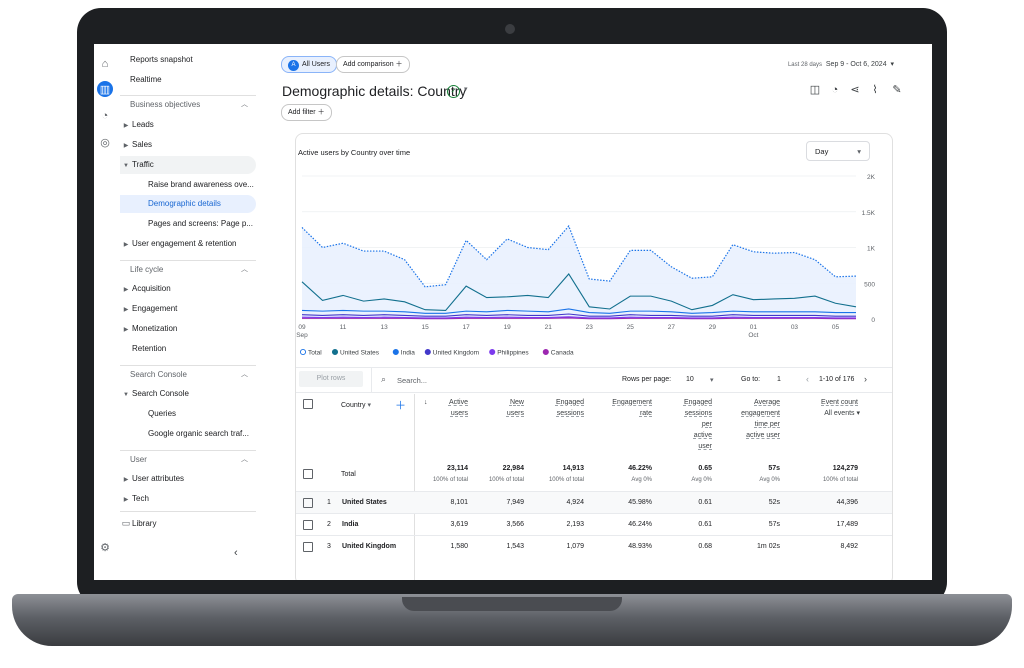 Image resolution: width=1024 pixels, height=668 pixels. What do you see at coordinates (364, 502) in the screenshot?
I see `row-country: United States` at bounding box center [364, 502].